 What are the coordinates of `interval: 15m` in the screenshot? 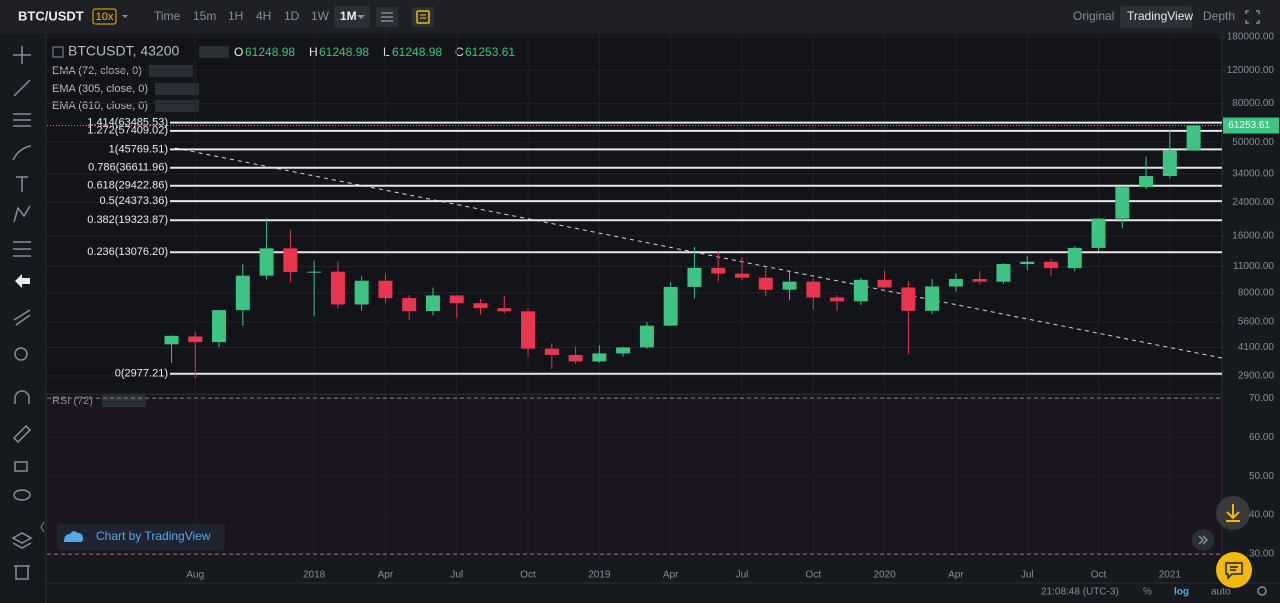 It's located at (204, 16).